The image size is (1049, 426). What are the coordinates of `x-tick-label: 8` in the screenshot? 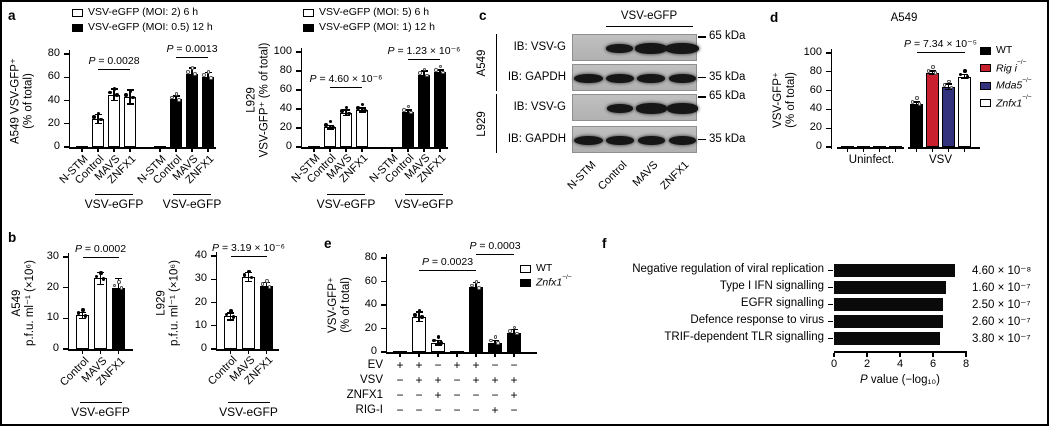 It's located at (966, 364).